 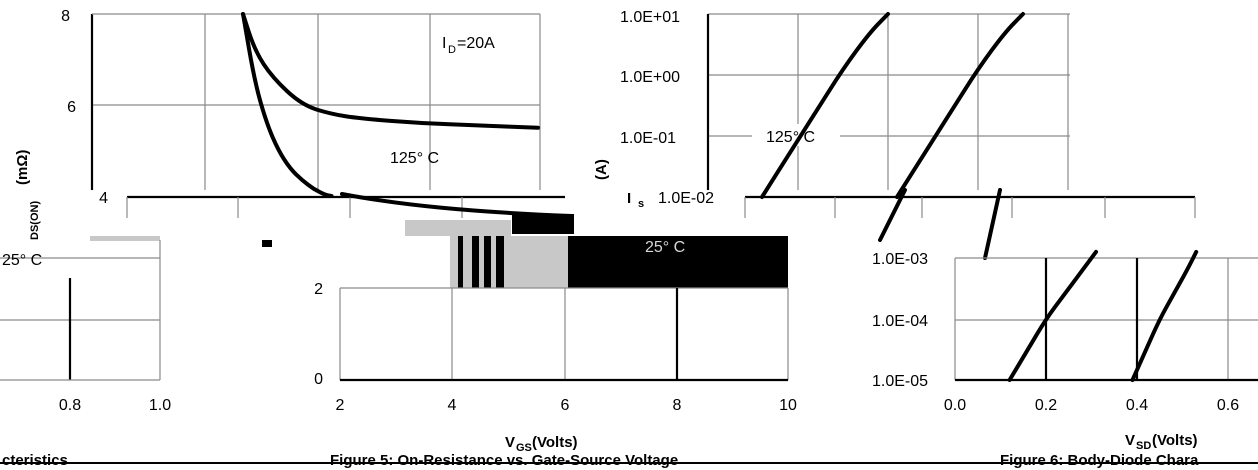 I want to click on is-125c-label: 125° C, so click(x=790, y=137).